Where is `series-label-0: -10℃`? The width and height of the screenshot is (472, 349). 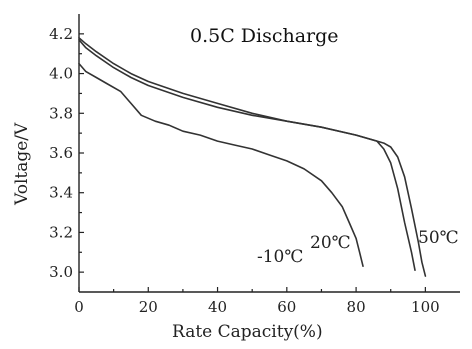
series-label-0: -10℃ is located at coordinates (280, 257).